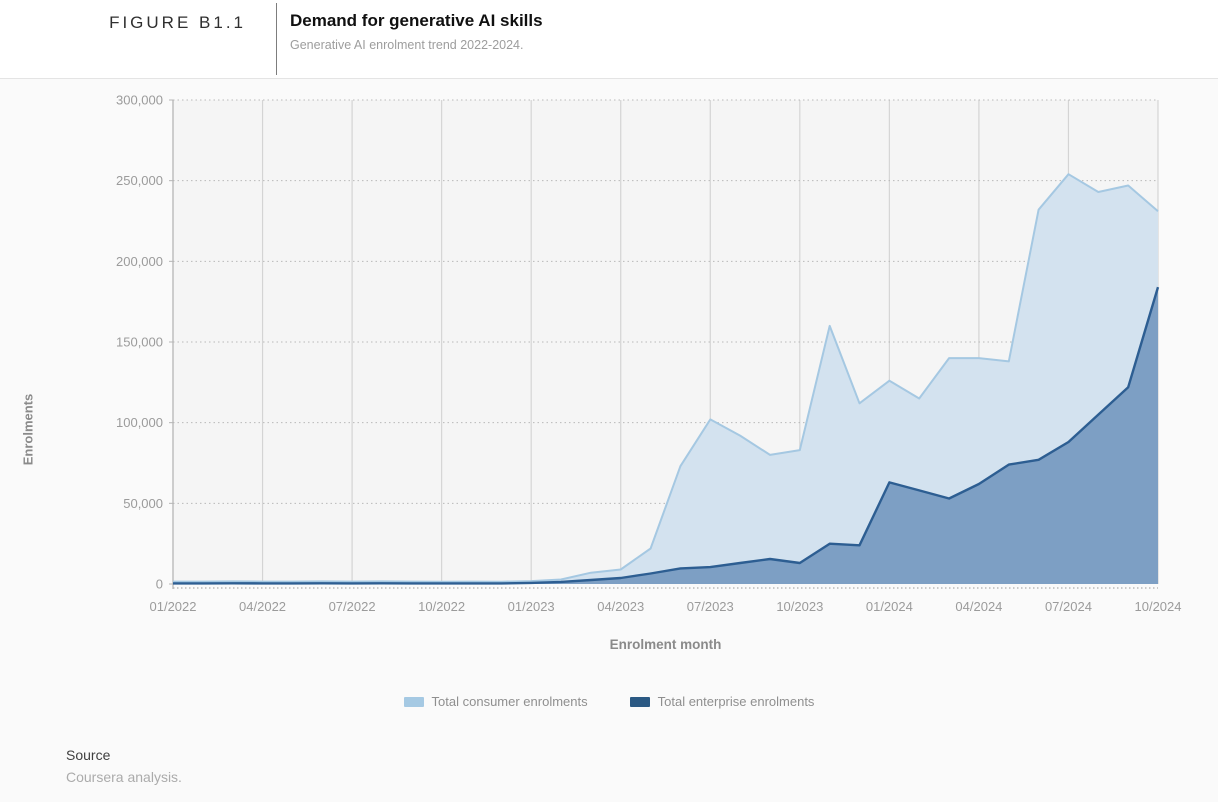 The height and width of the screenshot is (802, 1218). I want to click on chart-title: Demand for generative AI skills, so click(416, 20).